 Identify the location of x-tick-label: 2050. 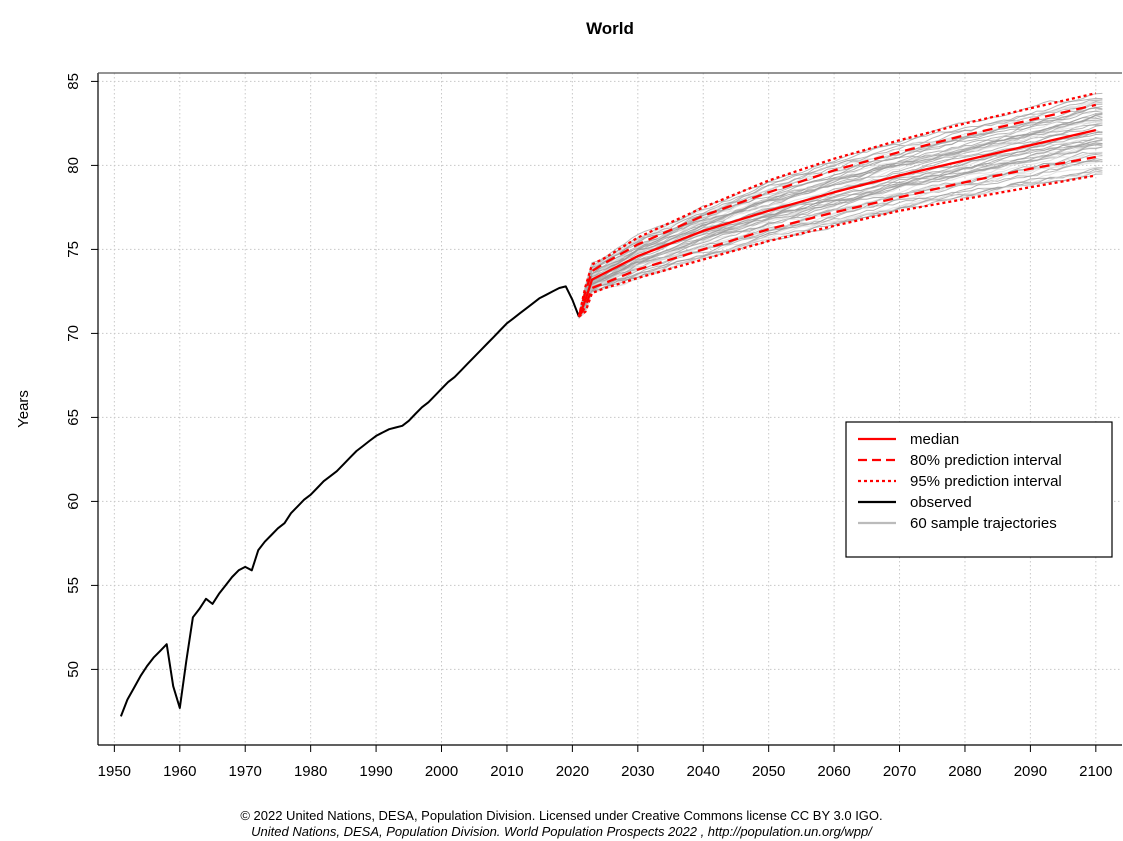
(768, 771).